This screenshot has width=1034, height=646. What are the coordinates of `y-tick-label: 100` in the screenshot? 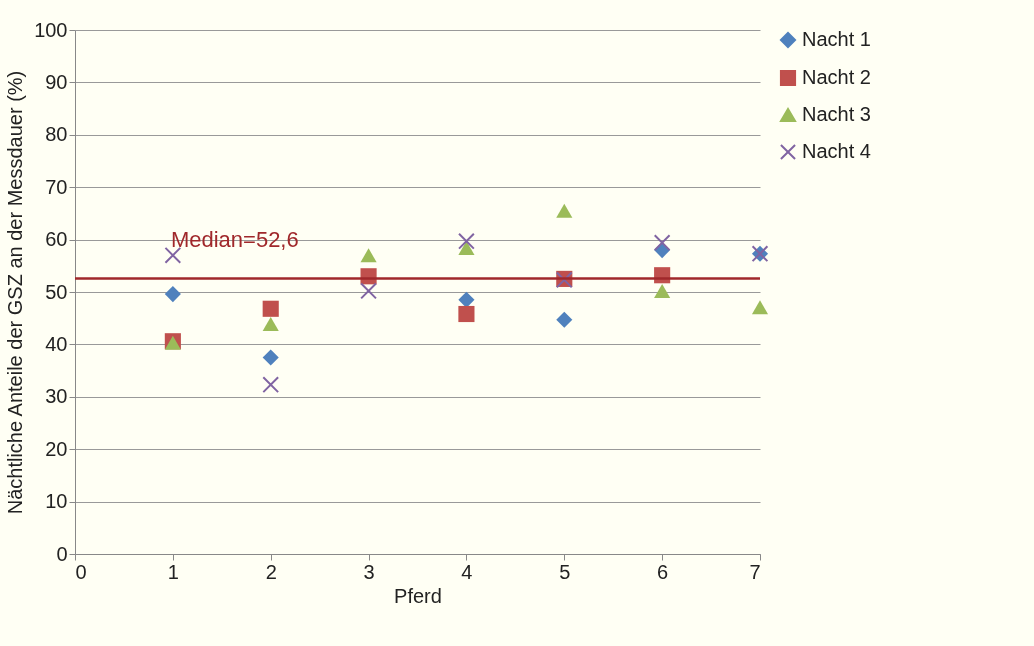 It's located at (51, 29).